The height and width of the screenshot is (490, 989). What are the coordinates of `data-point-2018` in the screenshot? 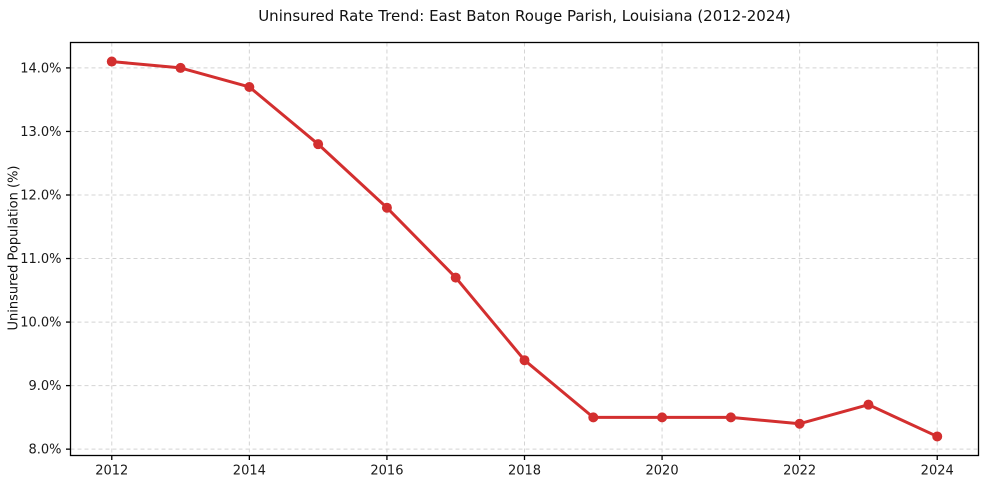 It's located at (524, 360).